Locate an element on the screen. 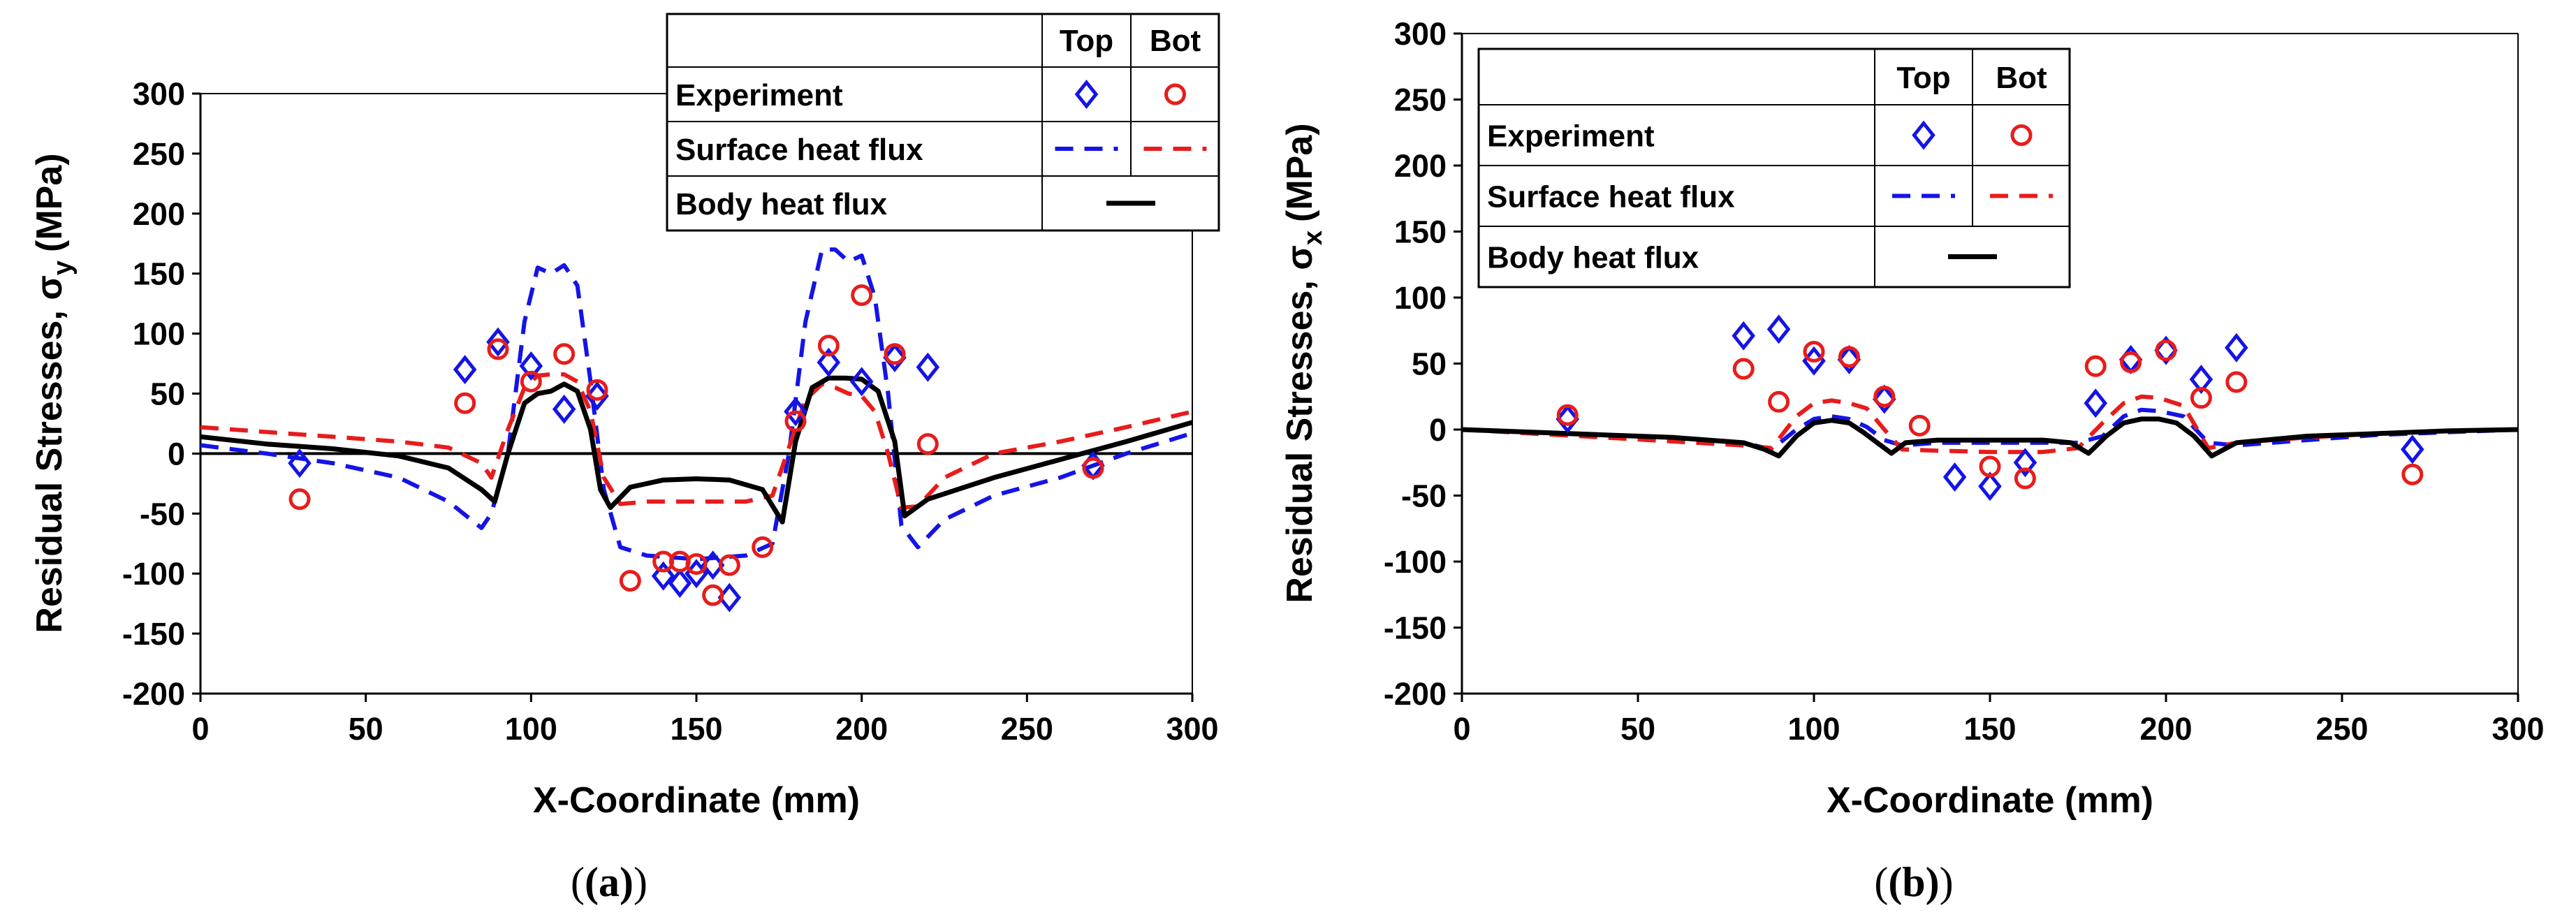  legend-circle-marker is located at coordinates (2022, 135).